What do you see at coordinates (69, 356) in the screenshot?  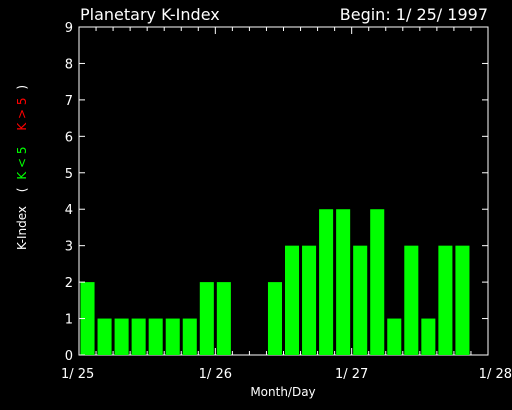 I see `y-tick-label: 0` at bounding box center [69, 356].